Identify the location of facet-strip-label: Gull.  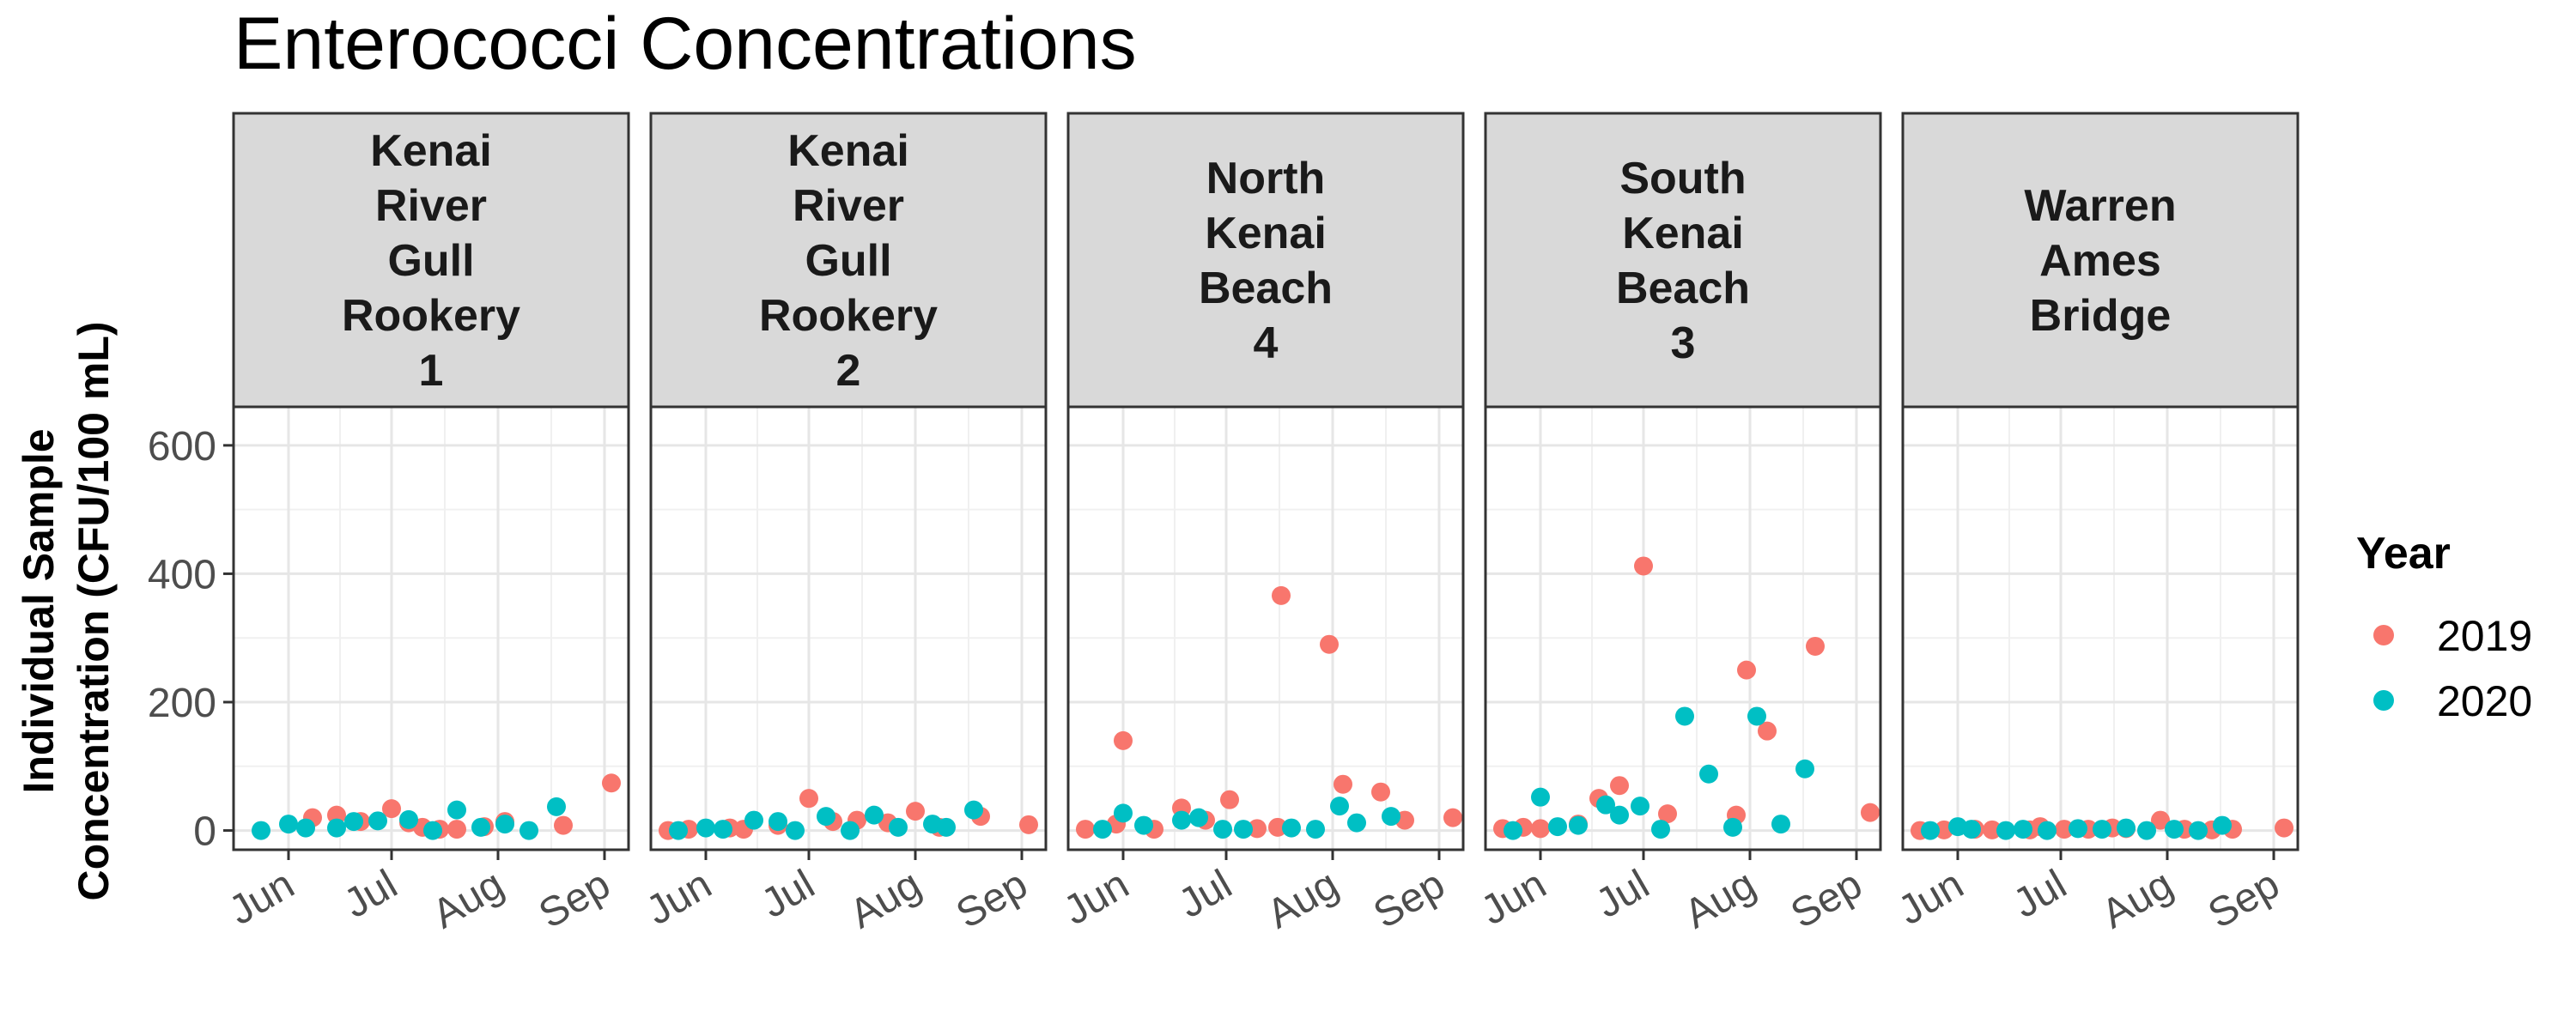
(431, 261).